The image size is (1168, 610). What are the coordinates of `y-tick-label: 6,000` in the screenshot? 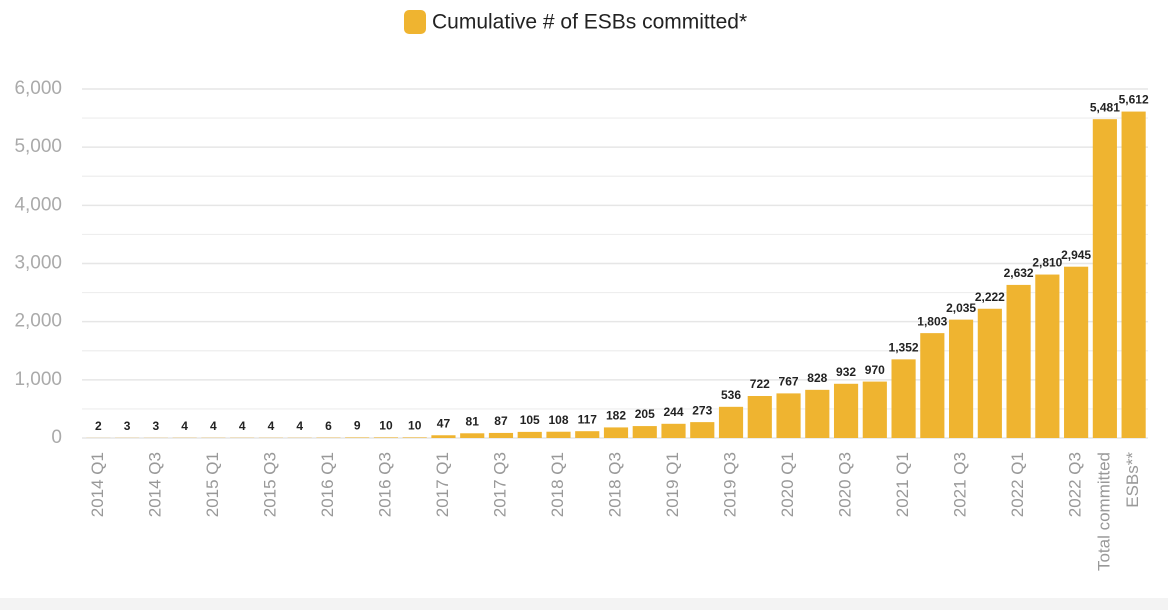 It's located at (38, 88).